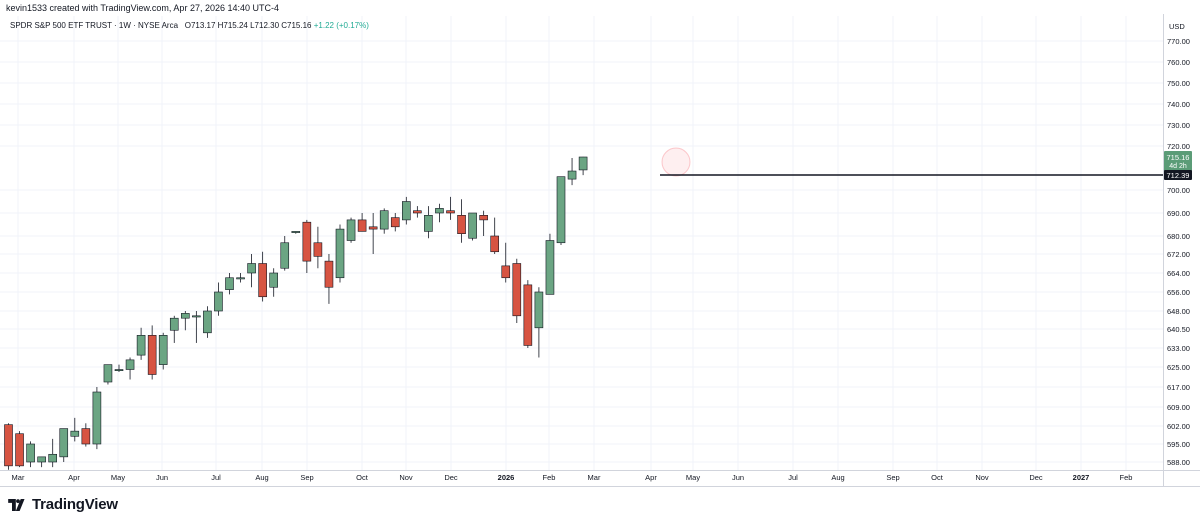  What do you see at coordinates (1178, 407) in the screenshot?
I see `price-tick-label: 609.00` at bounding box center [1178, 407].